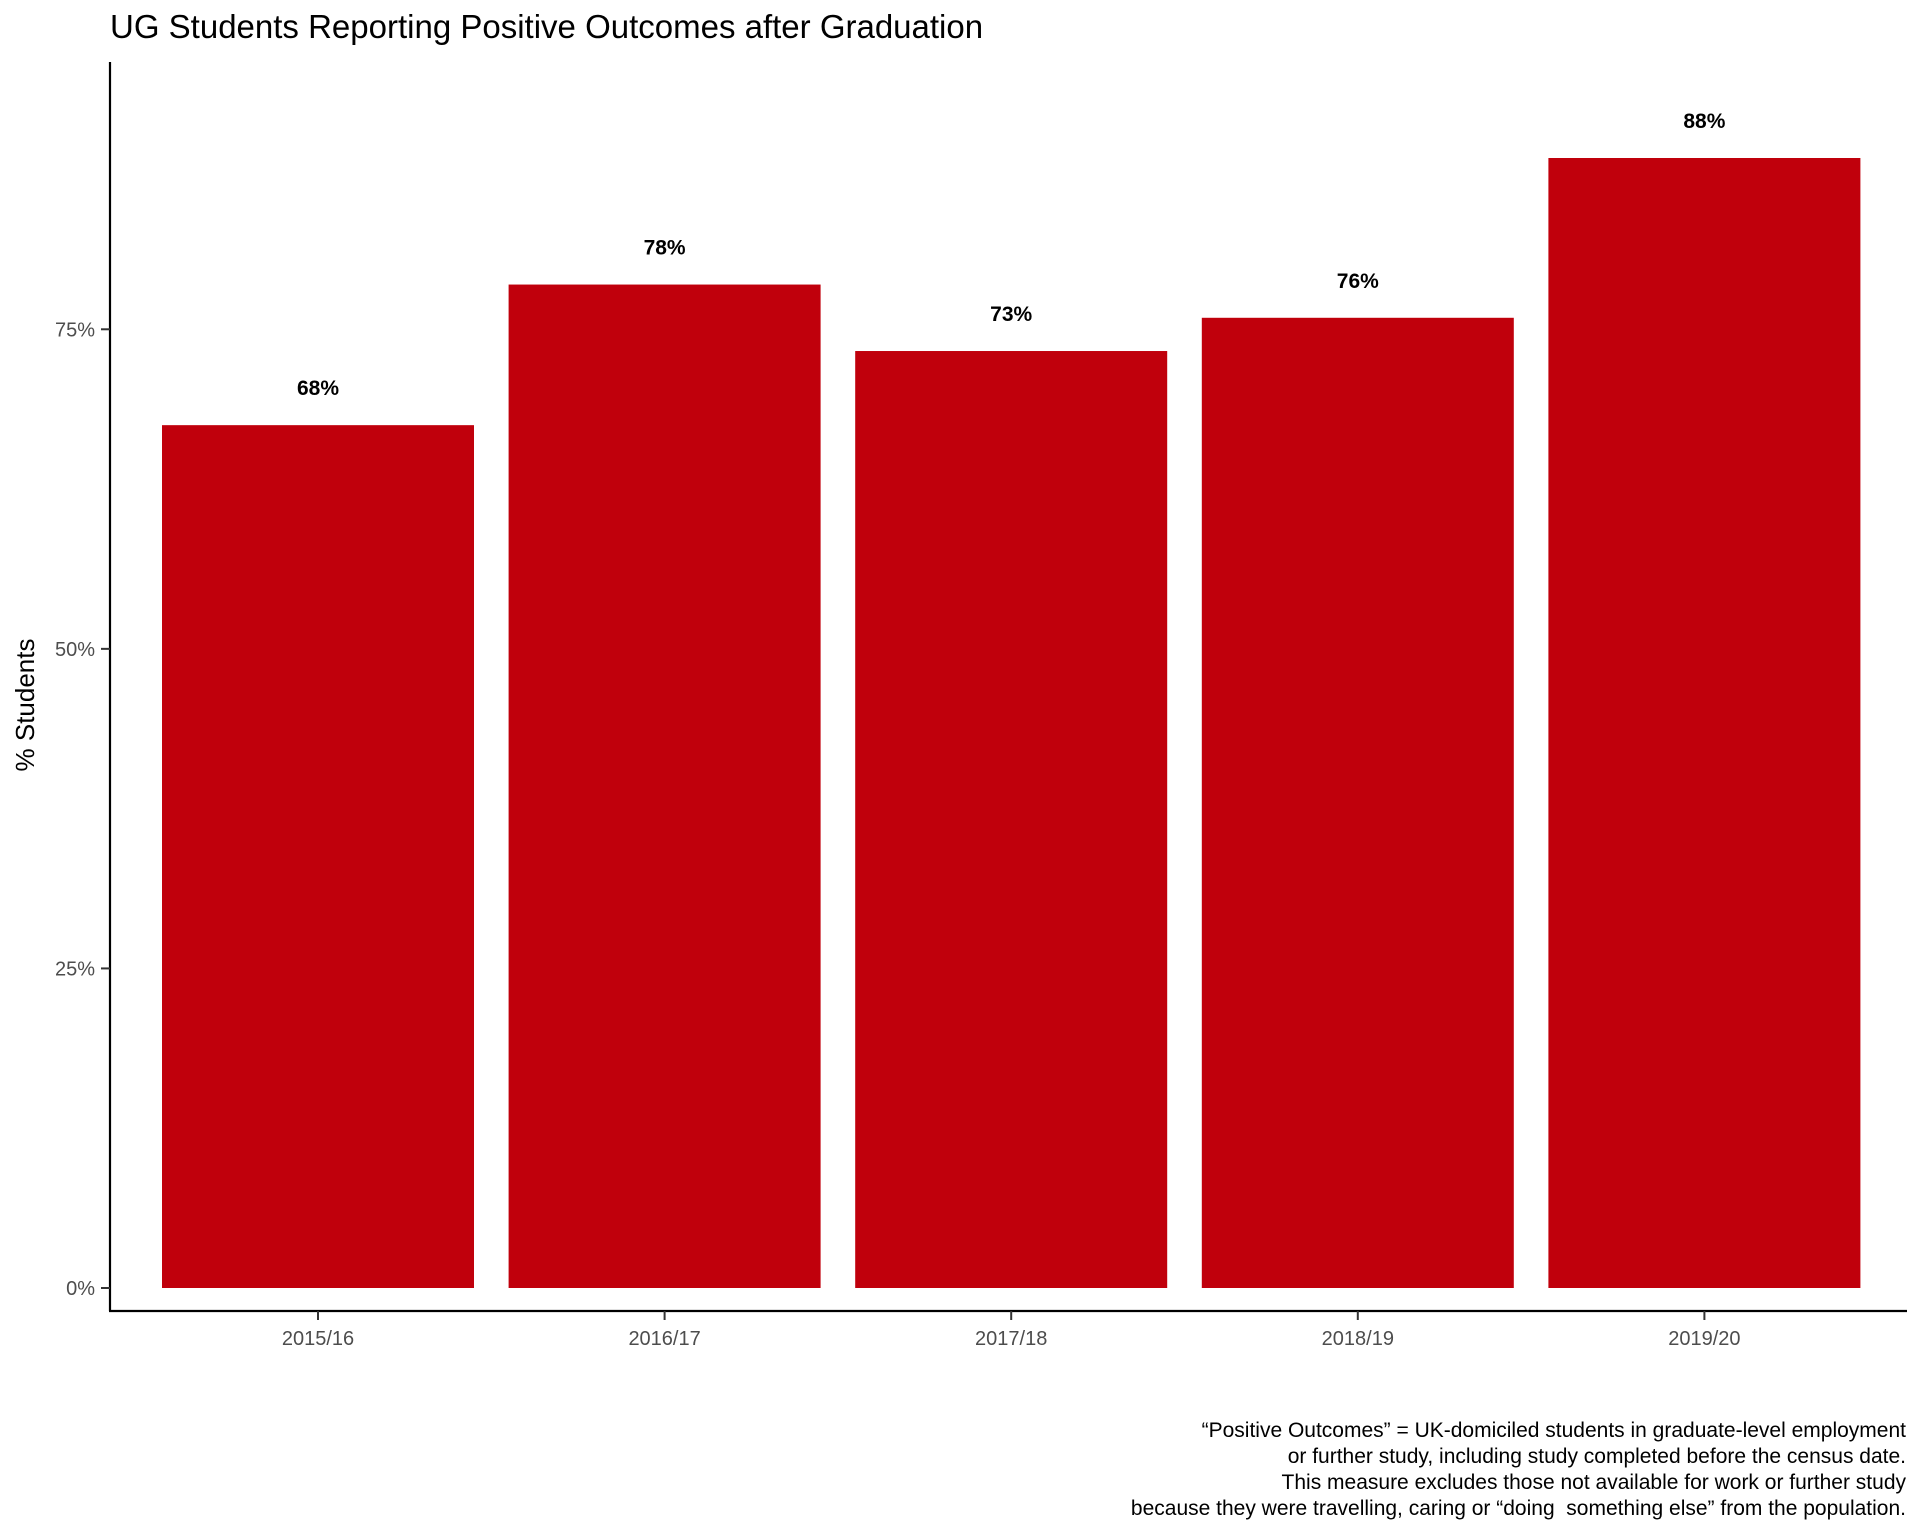  What do you see at coordinates (318, 388) in the screenshot?
I see `bar-value-label: 68%` at bounding box center [318, 388].